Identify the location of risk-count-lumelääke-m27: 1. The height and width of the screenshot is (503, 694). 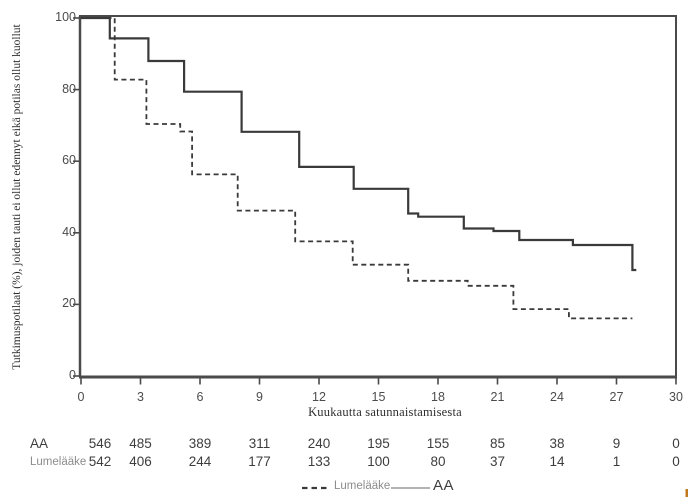
(616, 461).